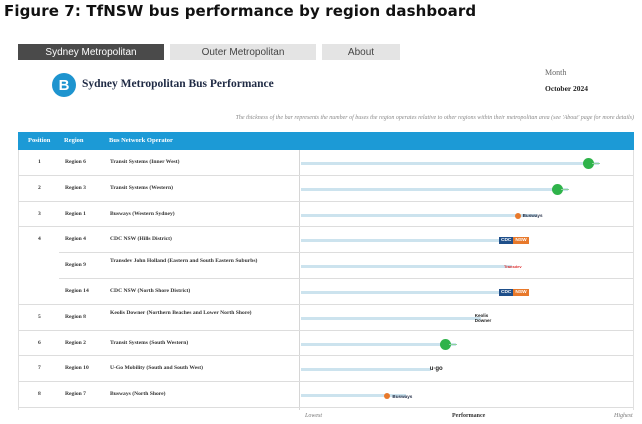 Image resolution: width=642 pixels, height=424 pixels. What do you see at coordinates (77, 291) in the screenshot?
I see `region-cell: Region 14` at bounding box center [77, 291].